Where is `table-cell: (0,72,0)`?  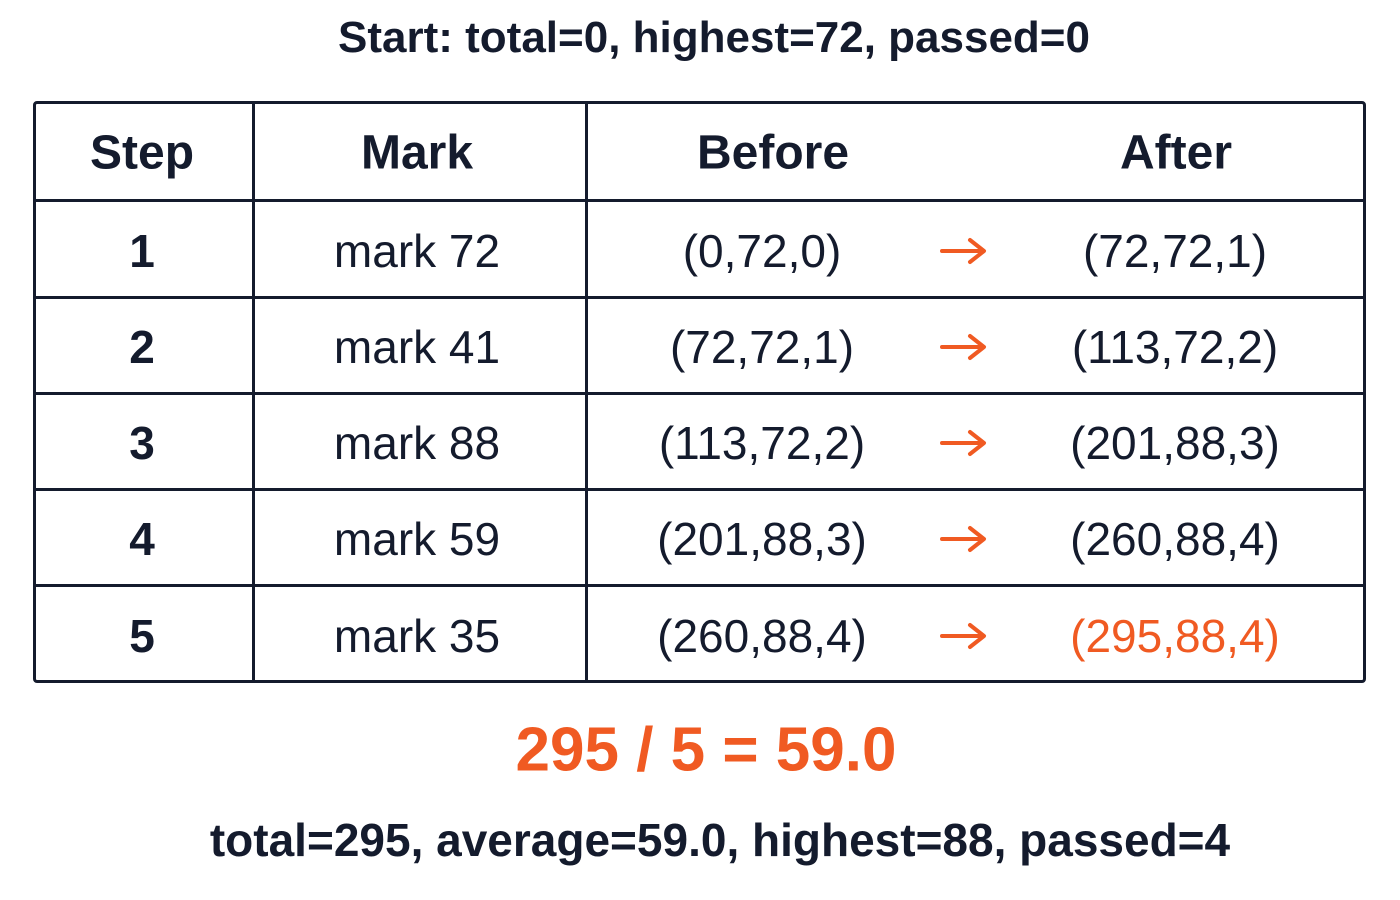 table-cell: (0,72,0) is located at coordinates (762, 250).